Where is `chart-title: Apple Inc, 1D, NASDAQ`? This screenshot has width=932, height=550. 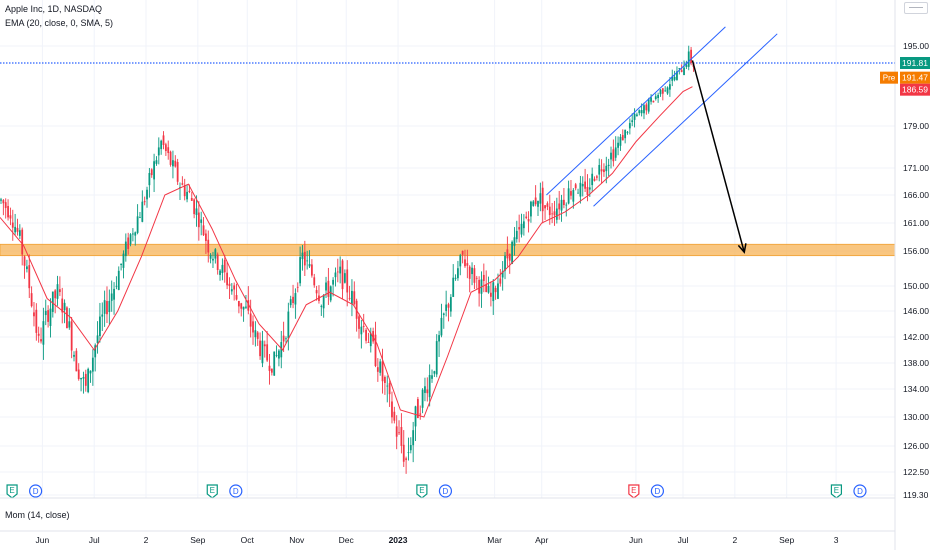 chart-title: Apple Inc, 1D, NASDAQ is located at coordinates (54, 9).